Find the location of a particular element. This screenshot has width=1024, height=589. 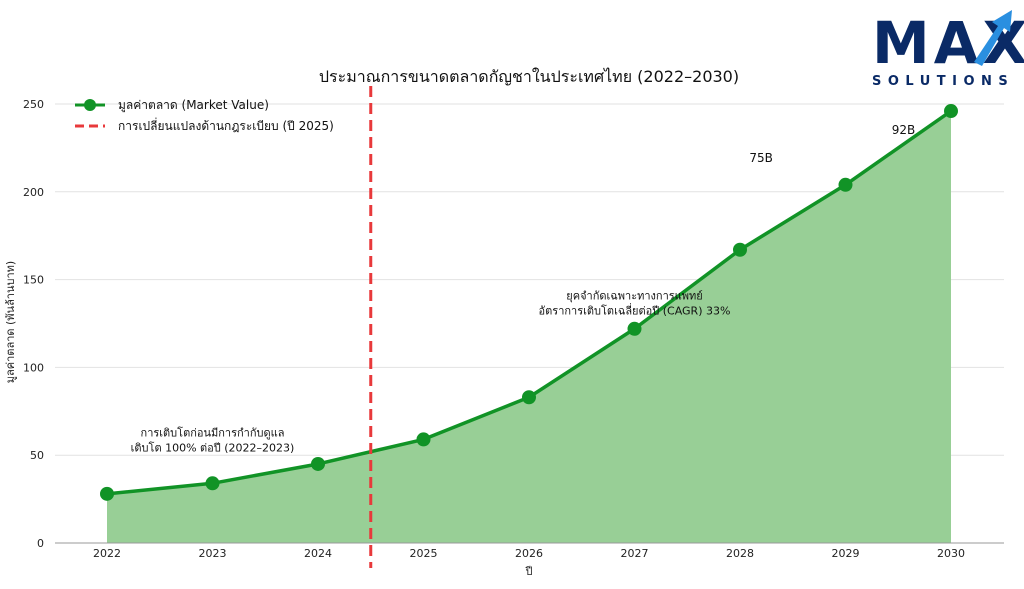

x-tick-labels: 2022 2023 2024 2025 2026 2027 2028 2029 2030 is located at coordinates (529, 553).